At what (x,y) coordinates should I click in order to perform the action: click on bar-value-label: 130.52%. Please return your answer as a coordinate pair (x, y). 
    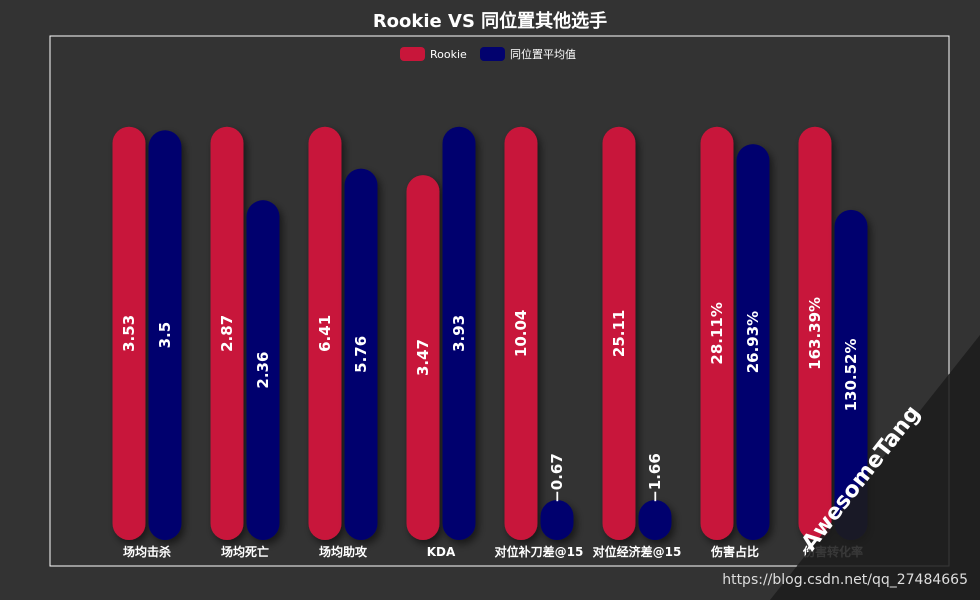
    Looking at the image, I should click on (851, 374).